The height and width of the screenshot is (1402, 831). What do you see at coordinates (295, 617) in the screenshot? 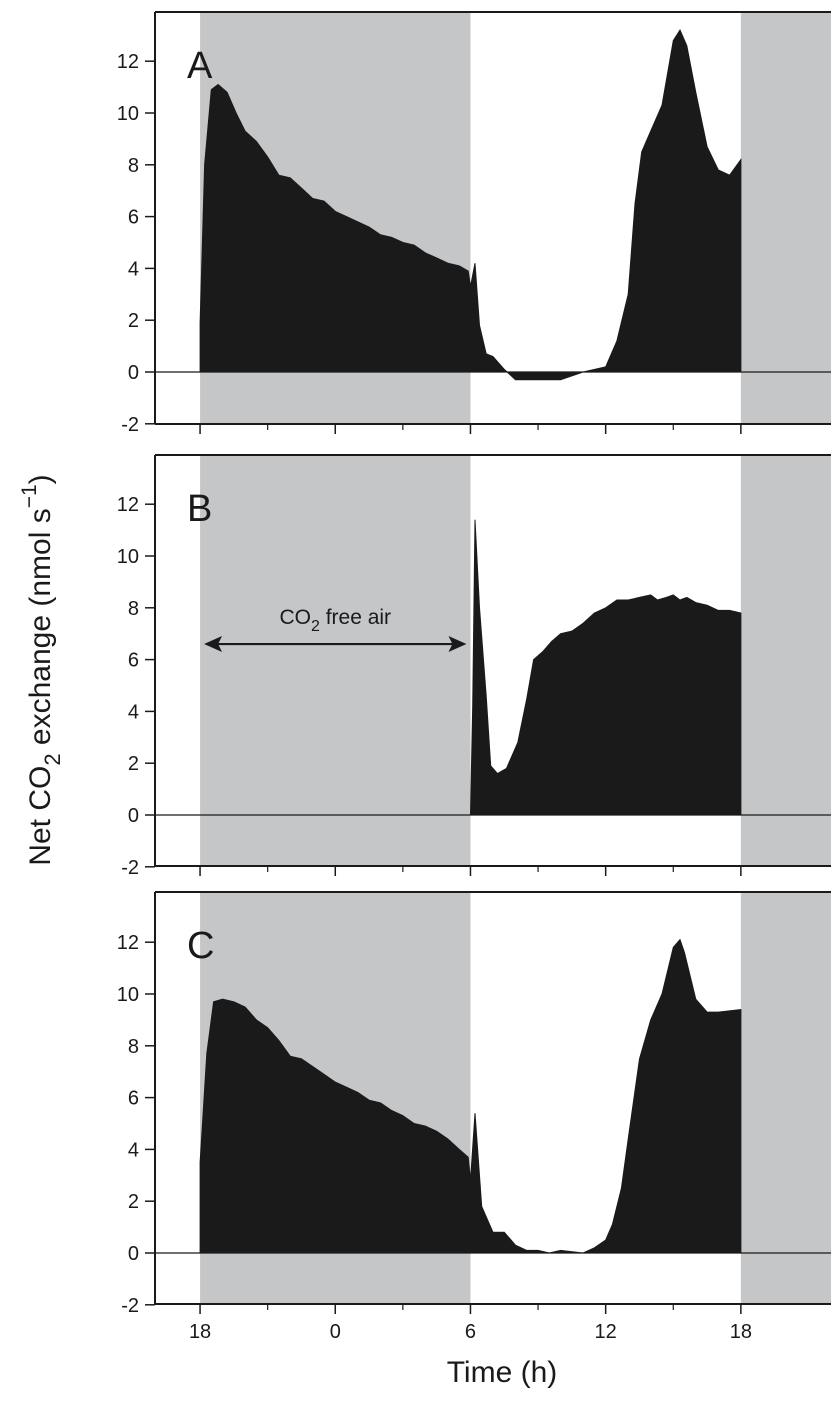
I see `annotation-label-main: CO` at bounding box center [295, 617].